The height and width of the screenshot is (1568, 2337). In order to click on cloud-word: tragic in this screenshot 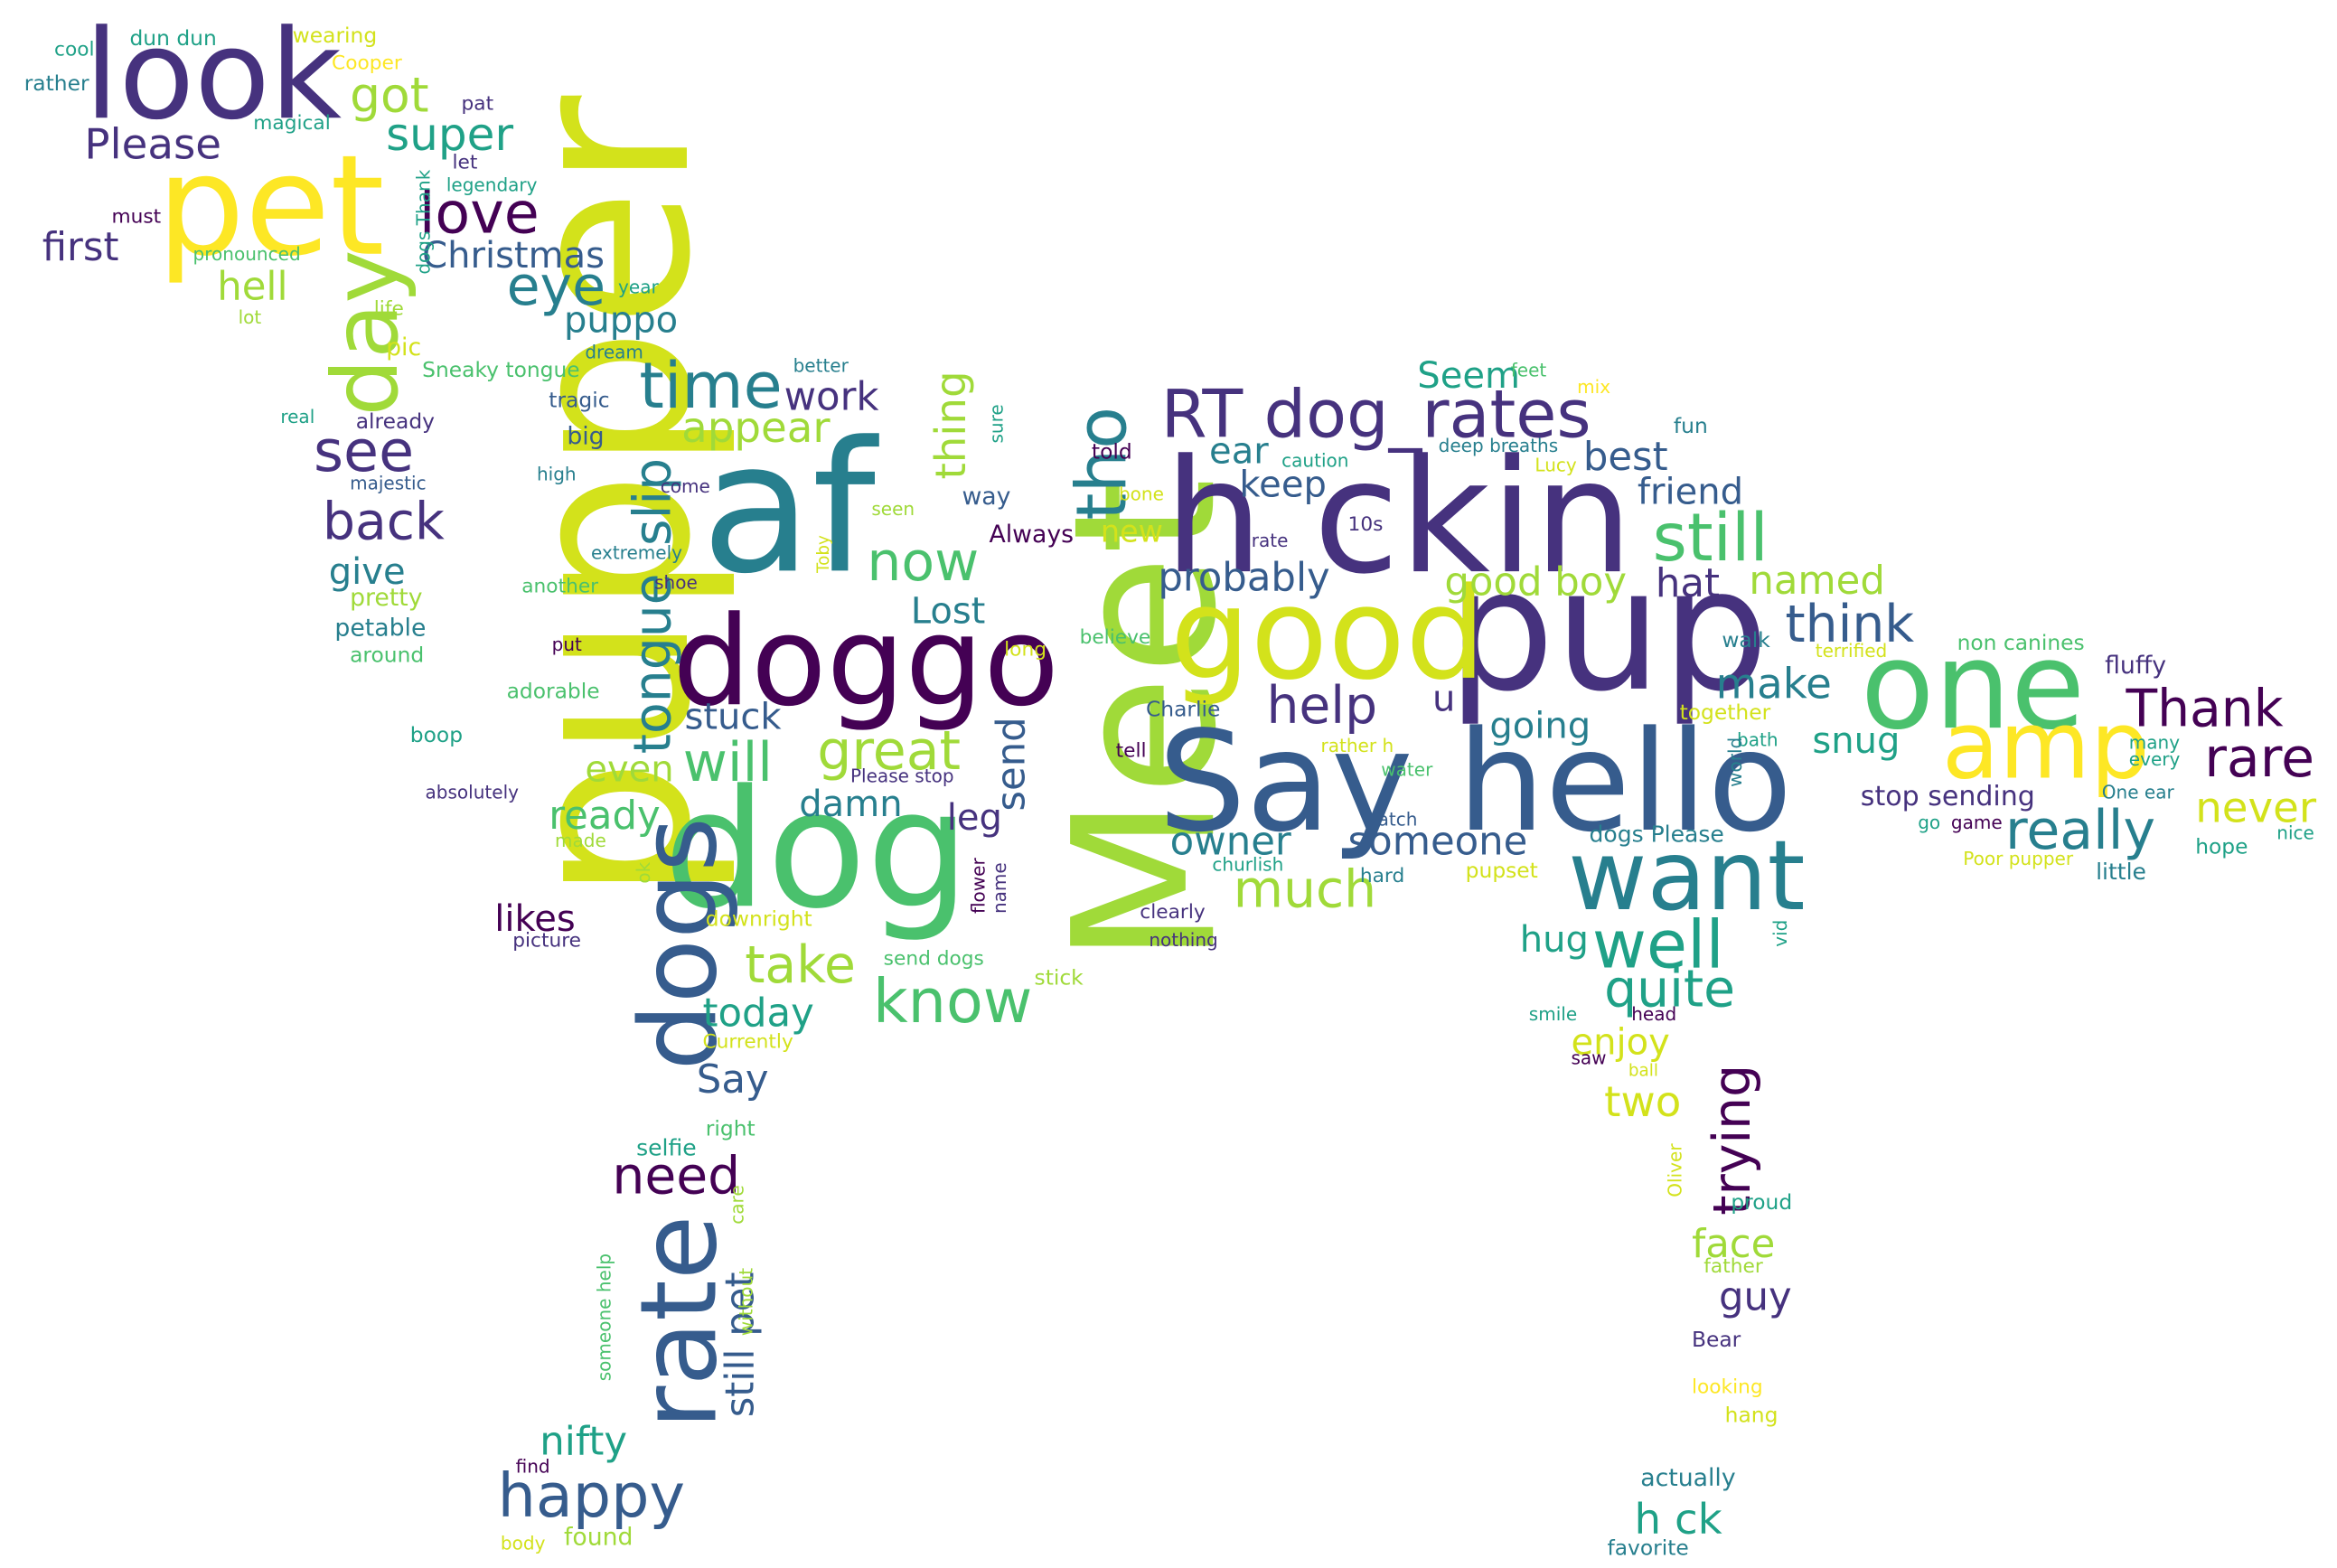, I will do `click(579, 401)`.